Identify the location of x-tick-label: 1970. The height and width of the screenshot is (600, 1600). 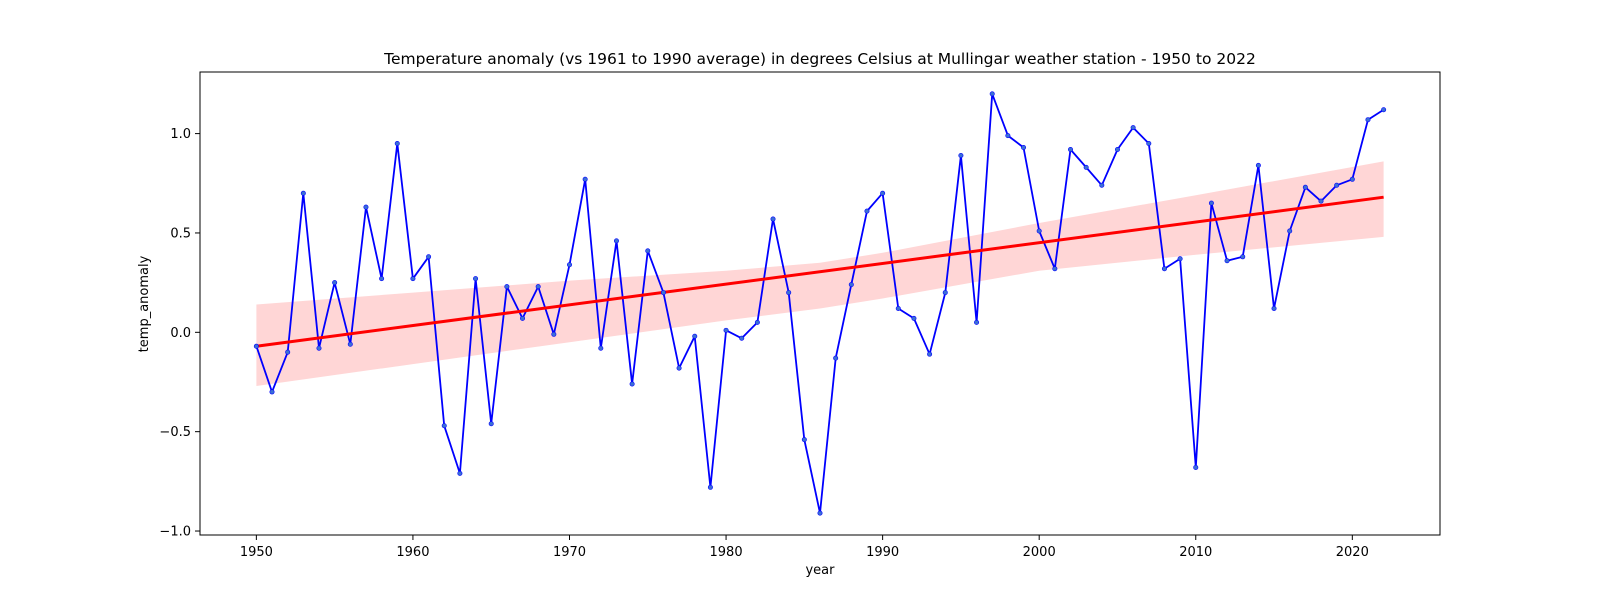
(569, 552).